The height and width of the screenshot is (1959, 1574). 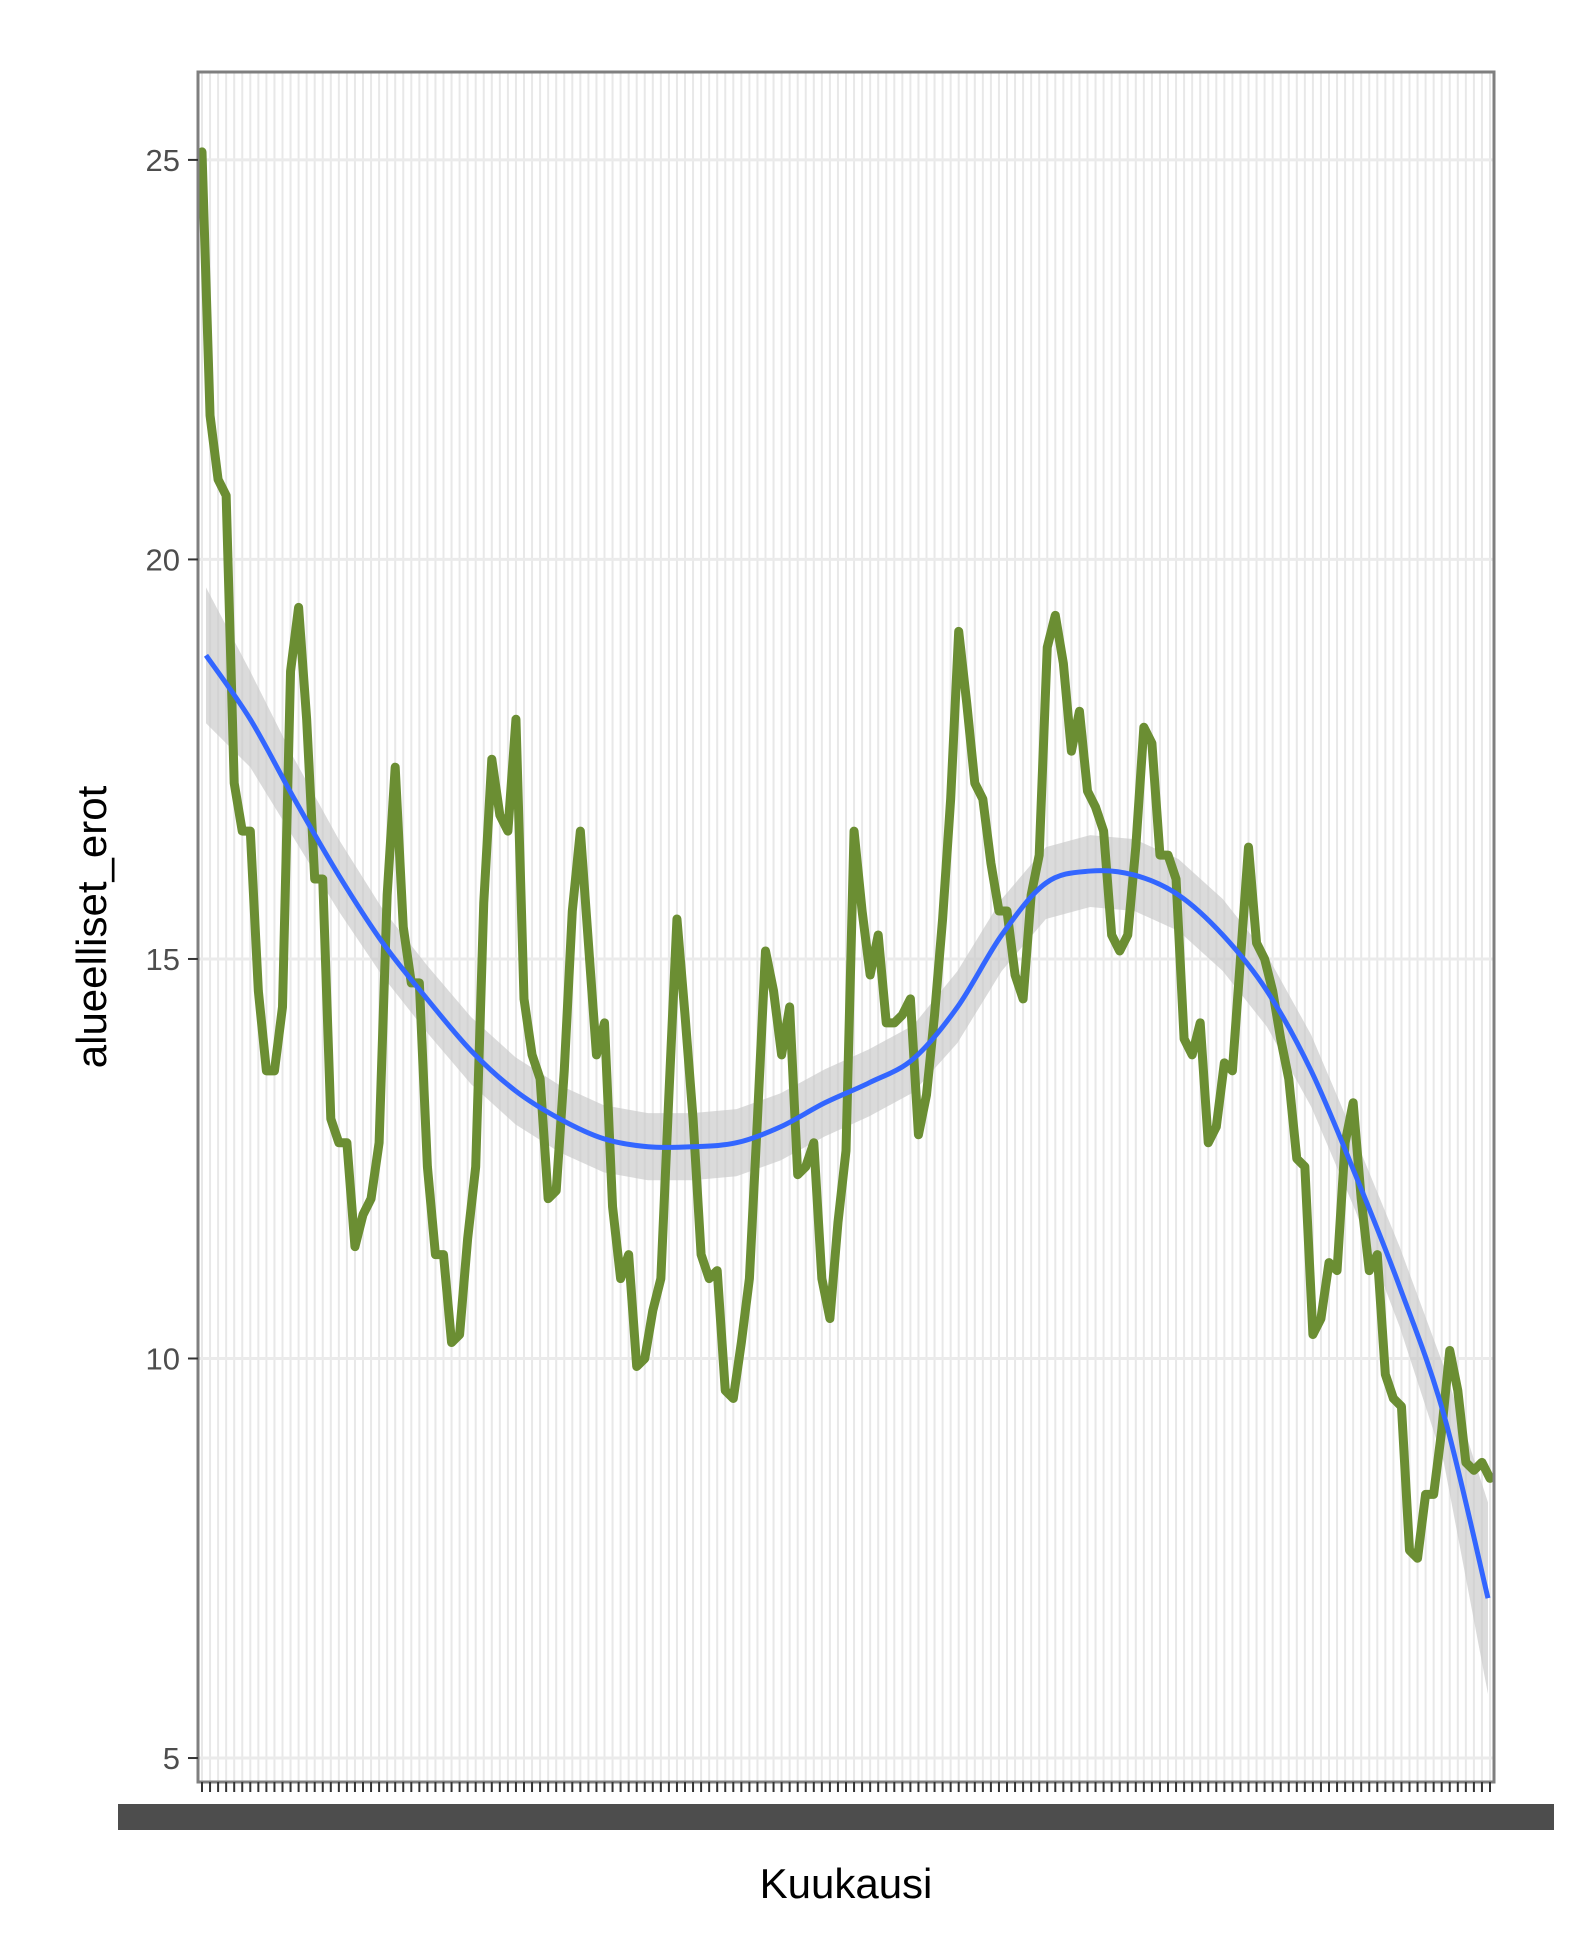 I want to click on x-axis, so click(x=836, y=1806).